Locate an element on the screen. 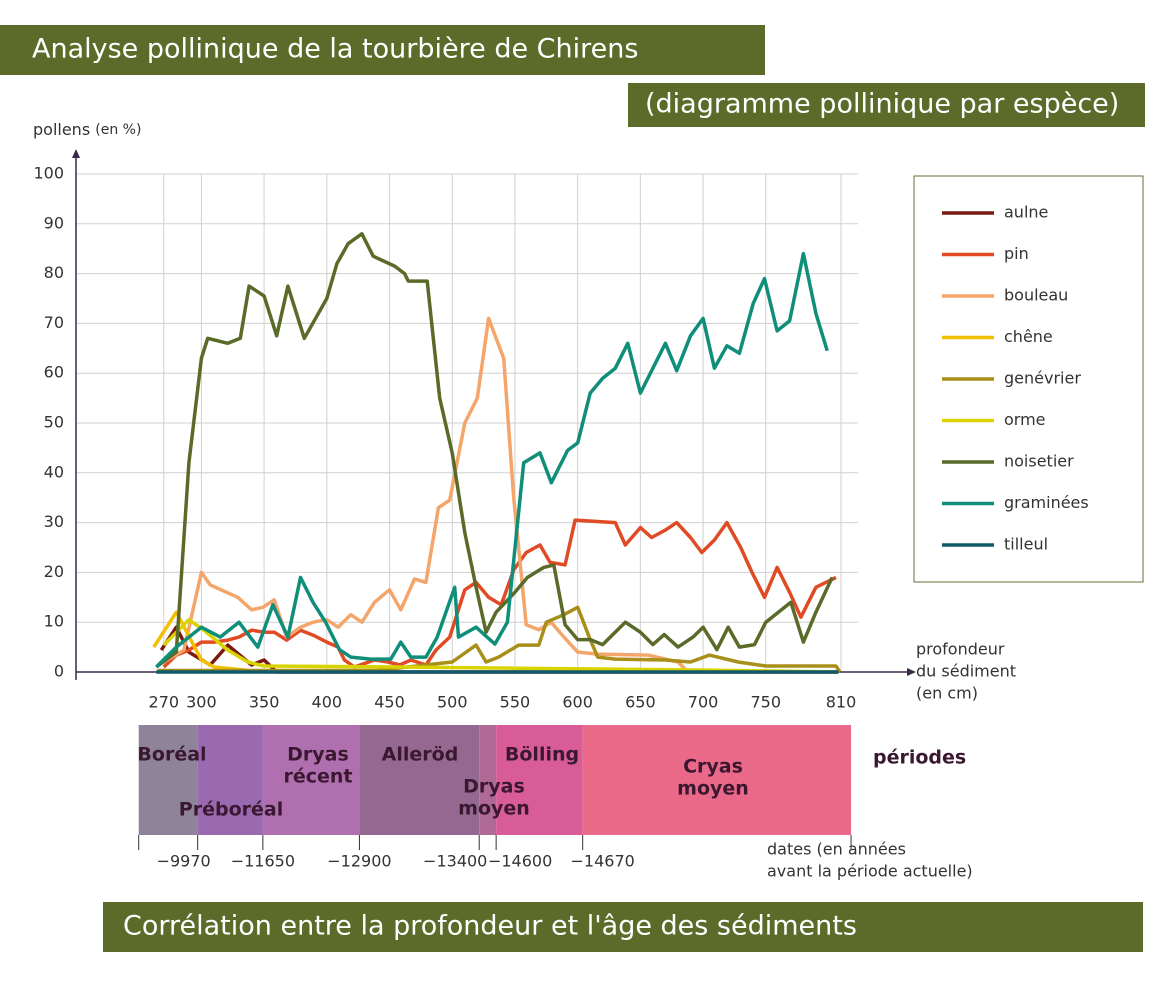 This screenshot has width=1155, height=983. period-label: Alleröd is located at coordinates (420, 755).